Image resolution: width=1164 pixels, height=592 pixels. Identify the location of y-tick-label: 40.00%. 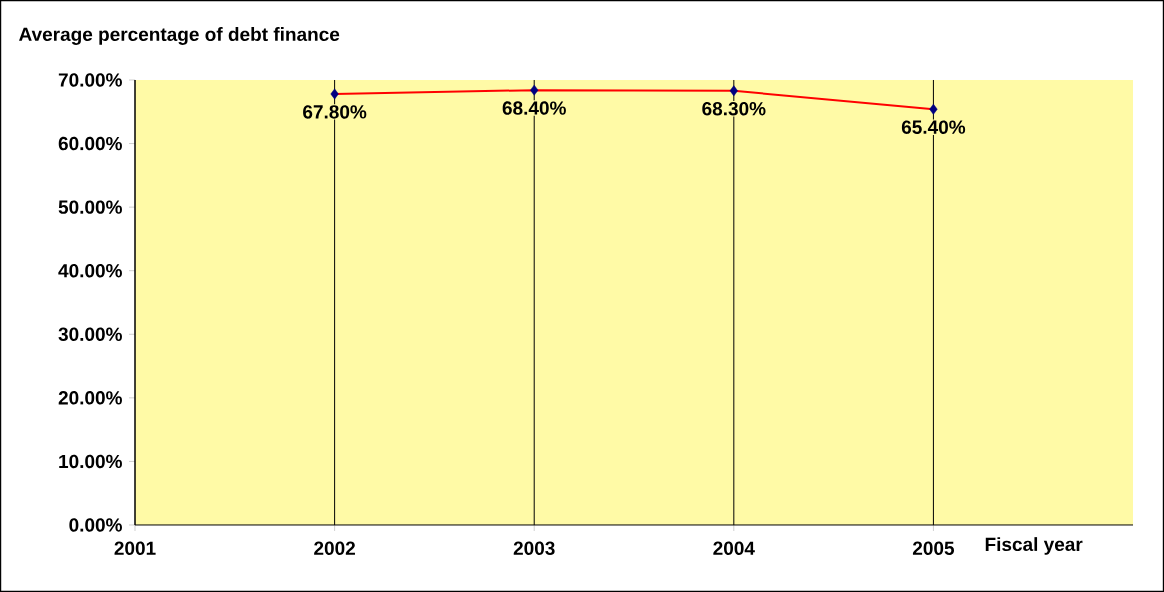
(90, 270).